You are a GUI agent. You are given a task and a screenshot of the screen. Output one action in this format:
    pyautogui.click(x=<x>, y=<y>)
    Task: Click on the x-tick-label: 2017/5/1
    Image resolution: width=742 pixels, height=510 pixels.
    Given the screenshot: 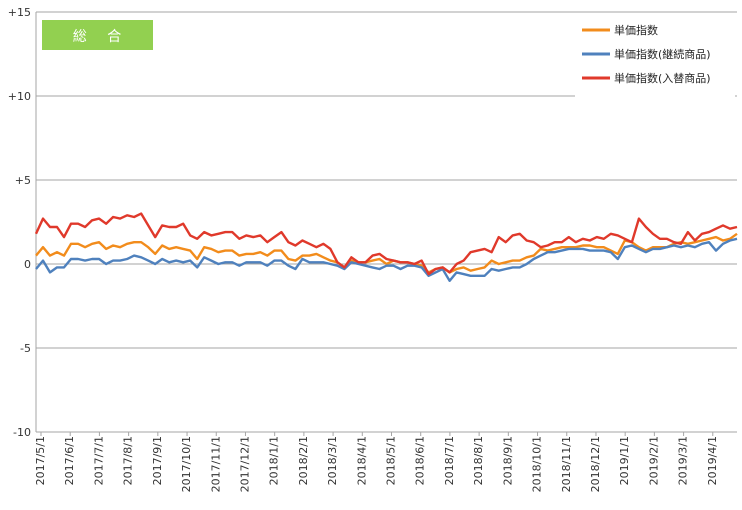 What is the action you would take?
    pyautogui.click(x=40, y=460)
    